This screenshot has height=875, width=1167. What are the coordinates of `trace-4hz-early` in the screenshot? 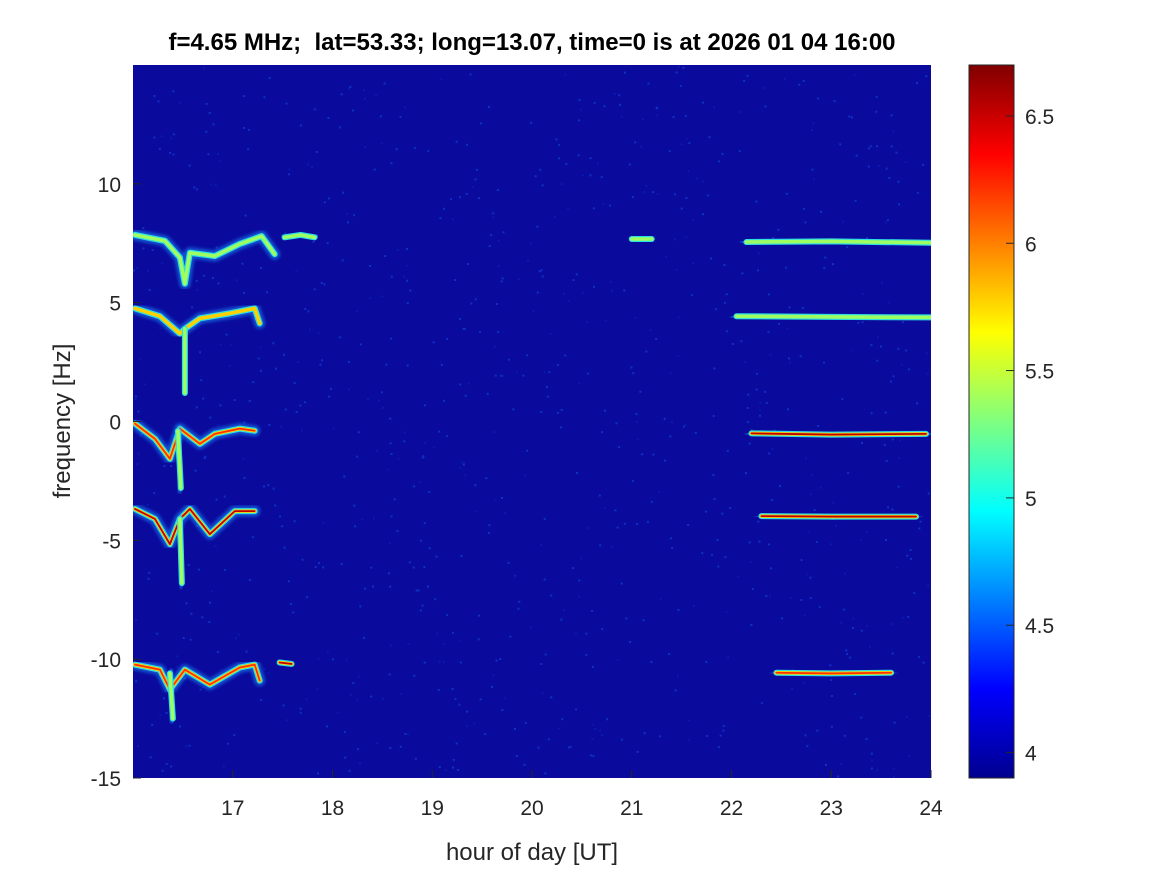 It's located at (199, 321).